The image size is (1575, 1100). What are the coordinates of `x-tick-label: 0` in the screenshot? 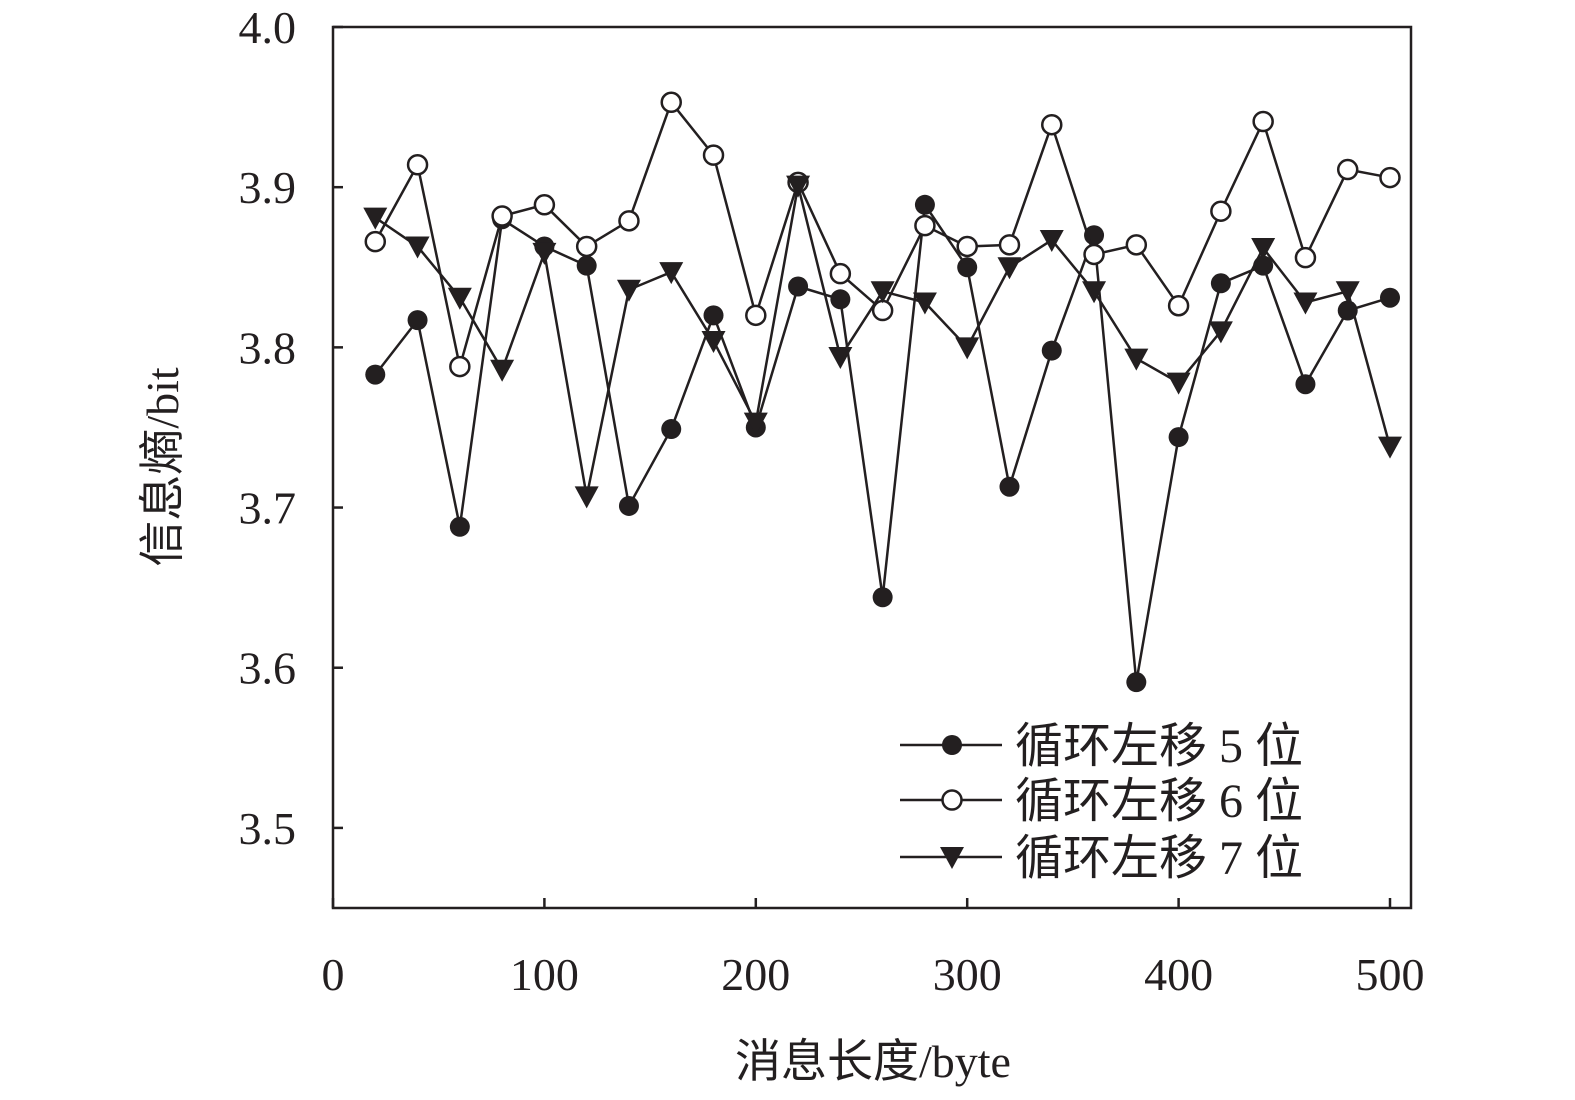 It's located at (333, 974).